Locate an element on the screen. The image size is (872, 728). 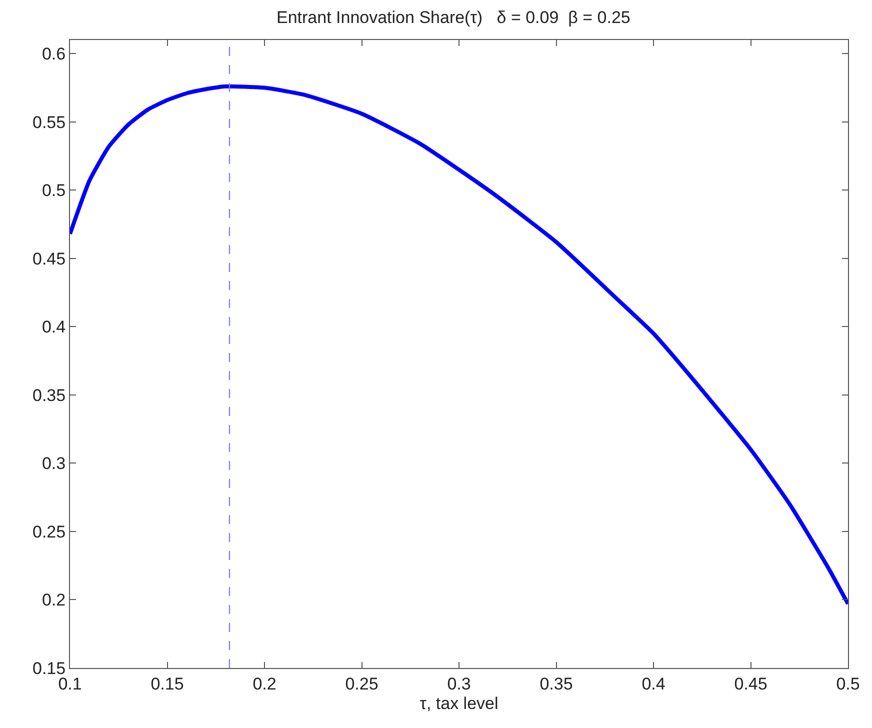
x-tick-label: 0.5 is located at coordinates (848, 684).